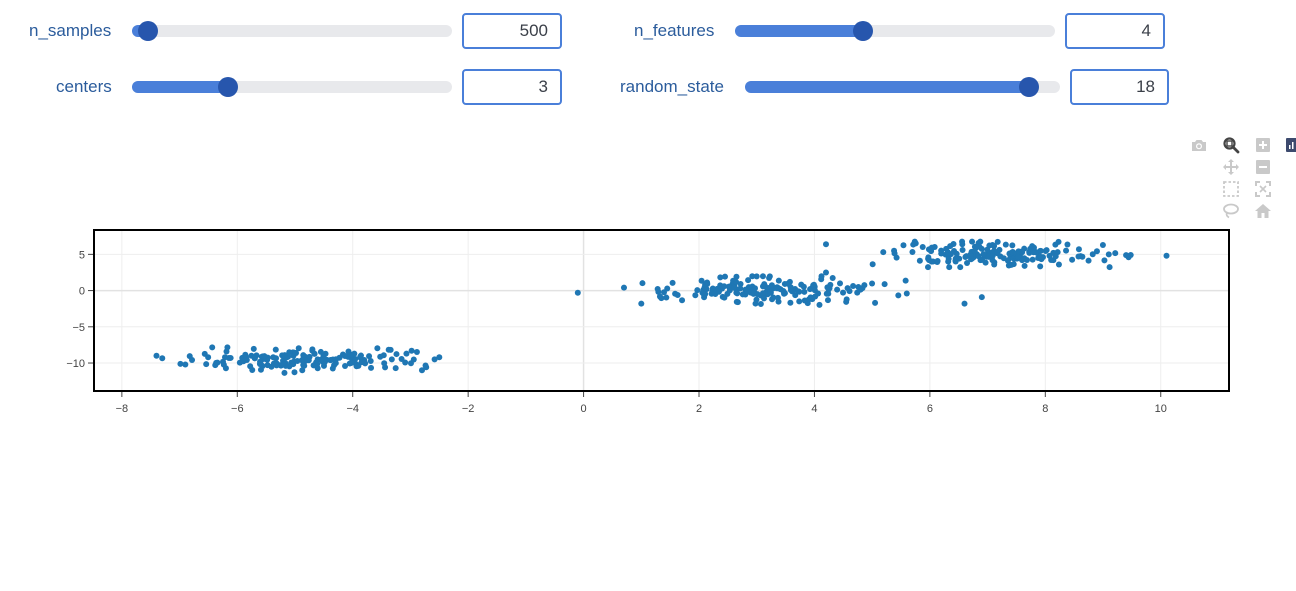 This screenshot has height=591, width=1296. What do you see at coordinates (814, 409) in the screenshot?
I see `x-tick-label: 4` at bounding box center [814, 409].